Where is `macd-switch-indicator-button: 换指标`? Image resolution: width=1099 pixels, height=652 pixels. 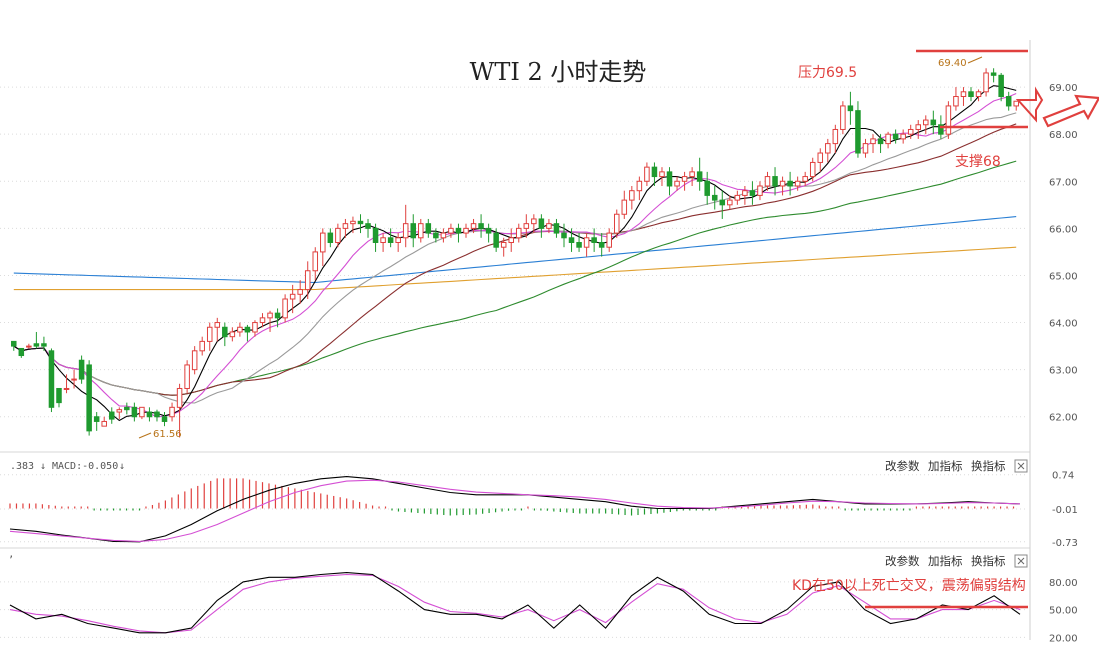
macd-switch-indicator-button: 换指标 is located at coordinates (988, 466).